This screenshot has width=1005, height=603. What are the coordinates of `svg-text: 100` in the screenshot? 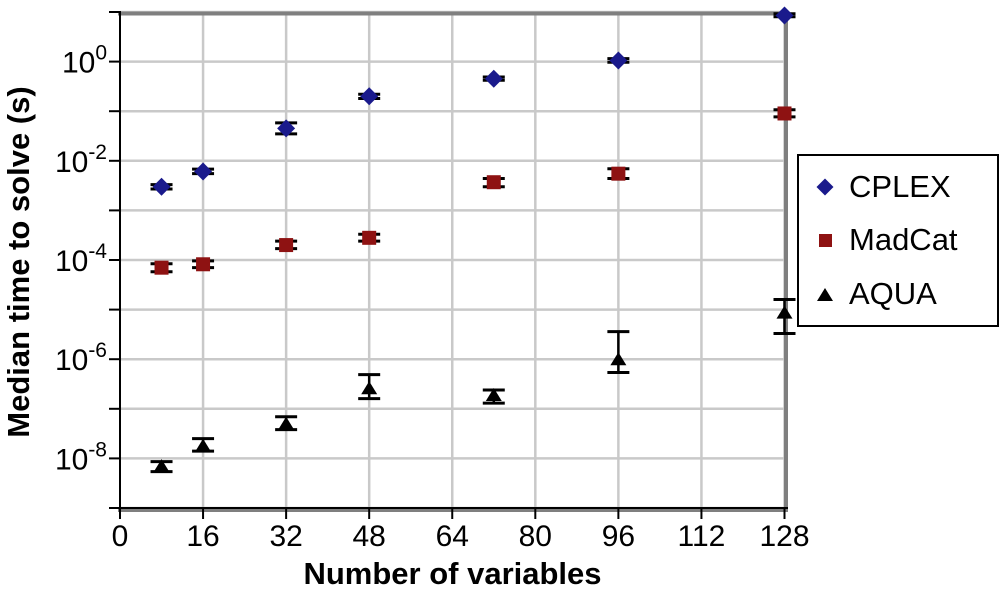 It's located at (84, 61).